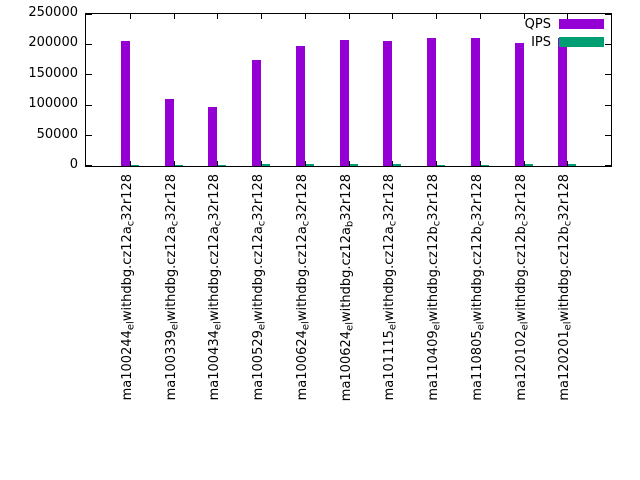  What do you see at coordinates (434, 287) in the screenshot?
I see `x-axis-label: ma110409elwithdbg.cz12bc32r128` at bounding box center [434, 287].